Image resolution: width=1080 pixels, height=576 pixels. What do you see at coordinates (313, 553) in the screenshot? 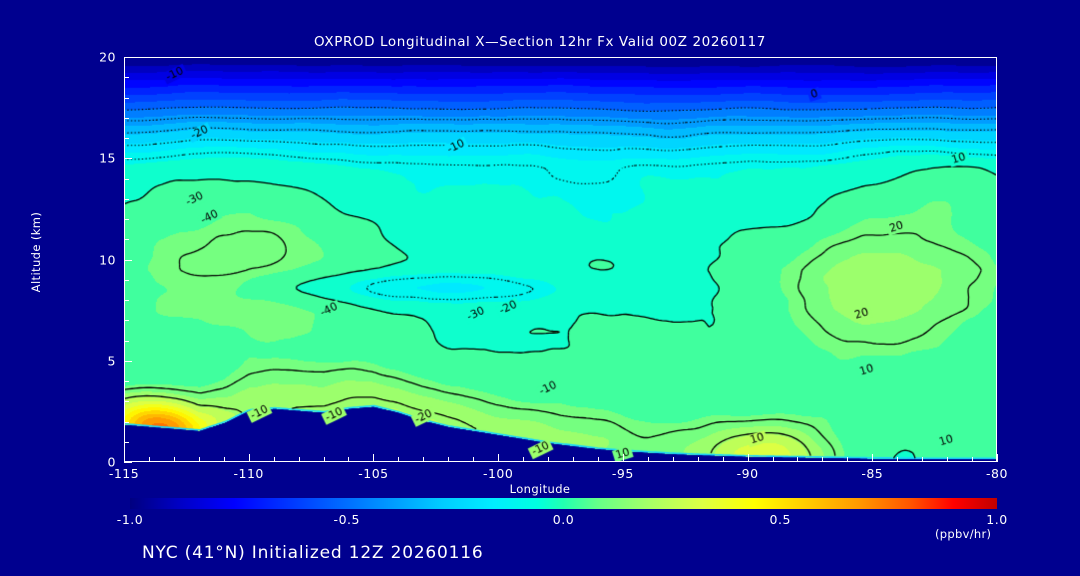
I see `chart-caption: NYC (41°N) Initialized 12Z 20260116` at bounding box center [313, 553].